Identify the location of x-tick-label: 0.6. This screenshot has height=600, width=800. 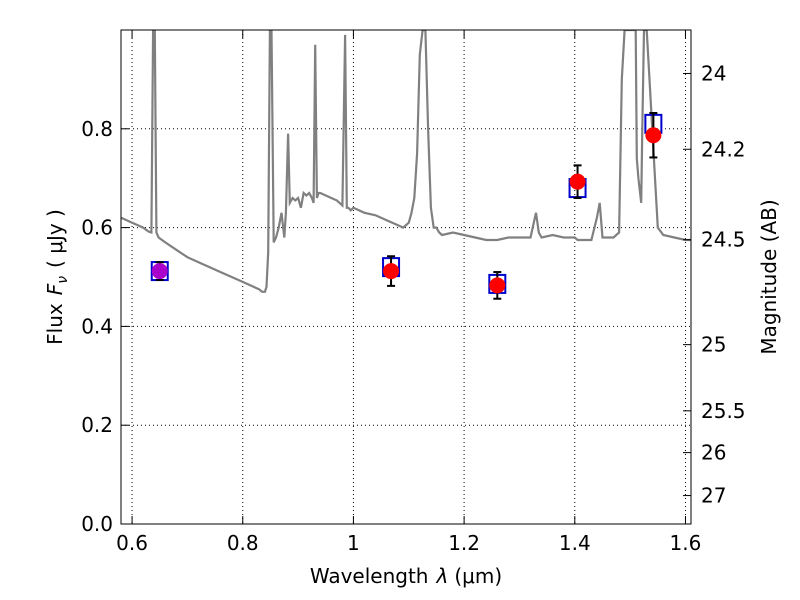
(132, 543).